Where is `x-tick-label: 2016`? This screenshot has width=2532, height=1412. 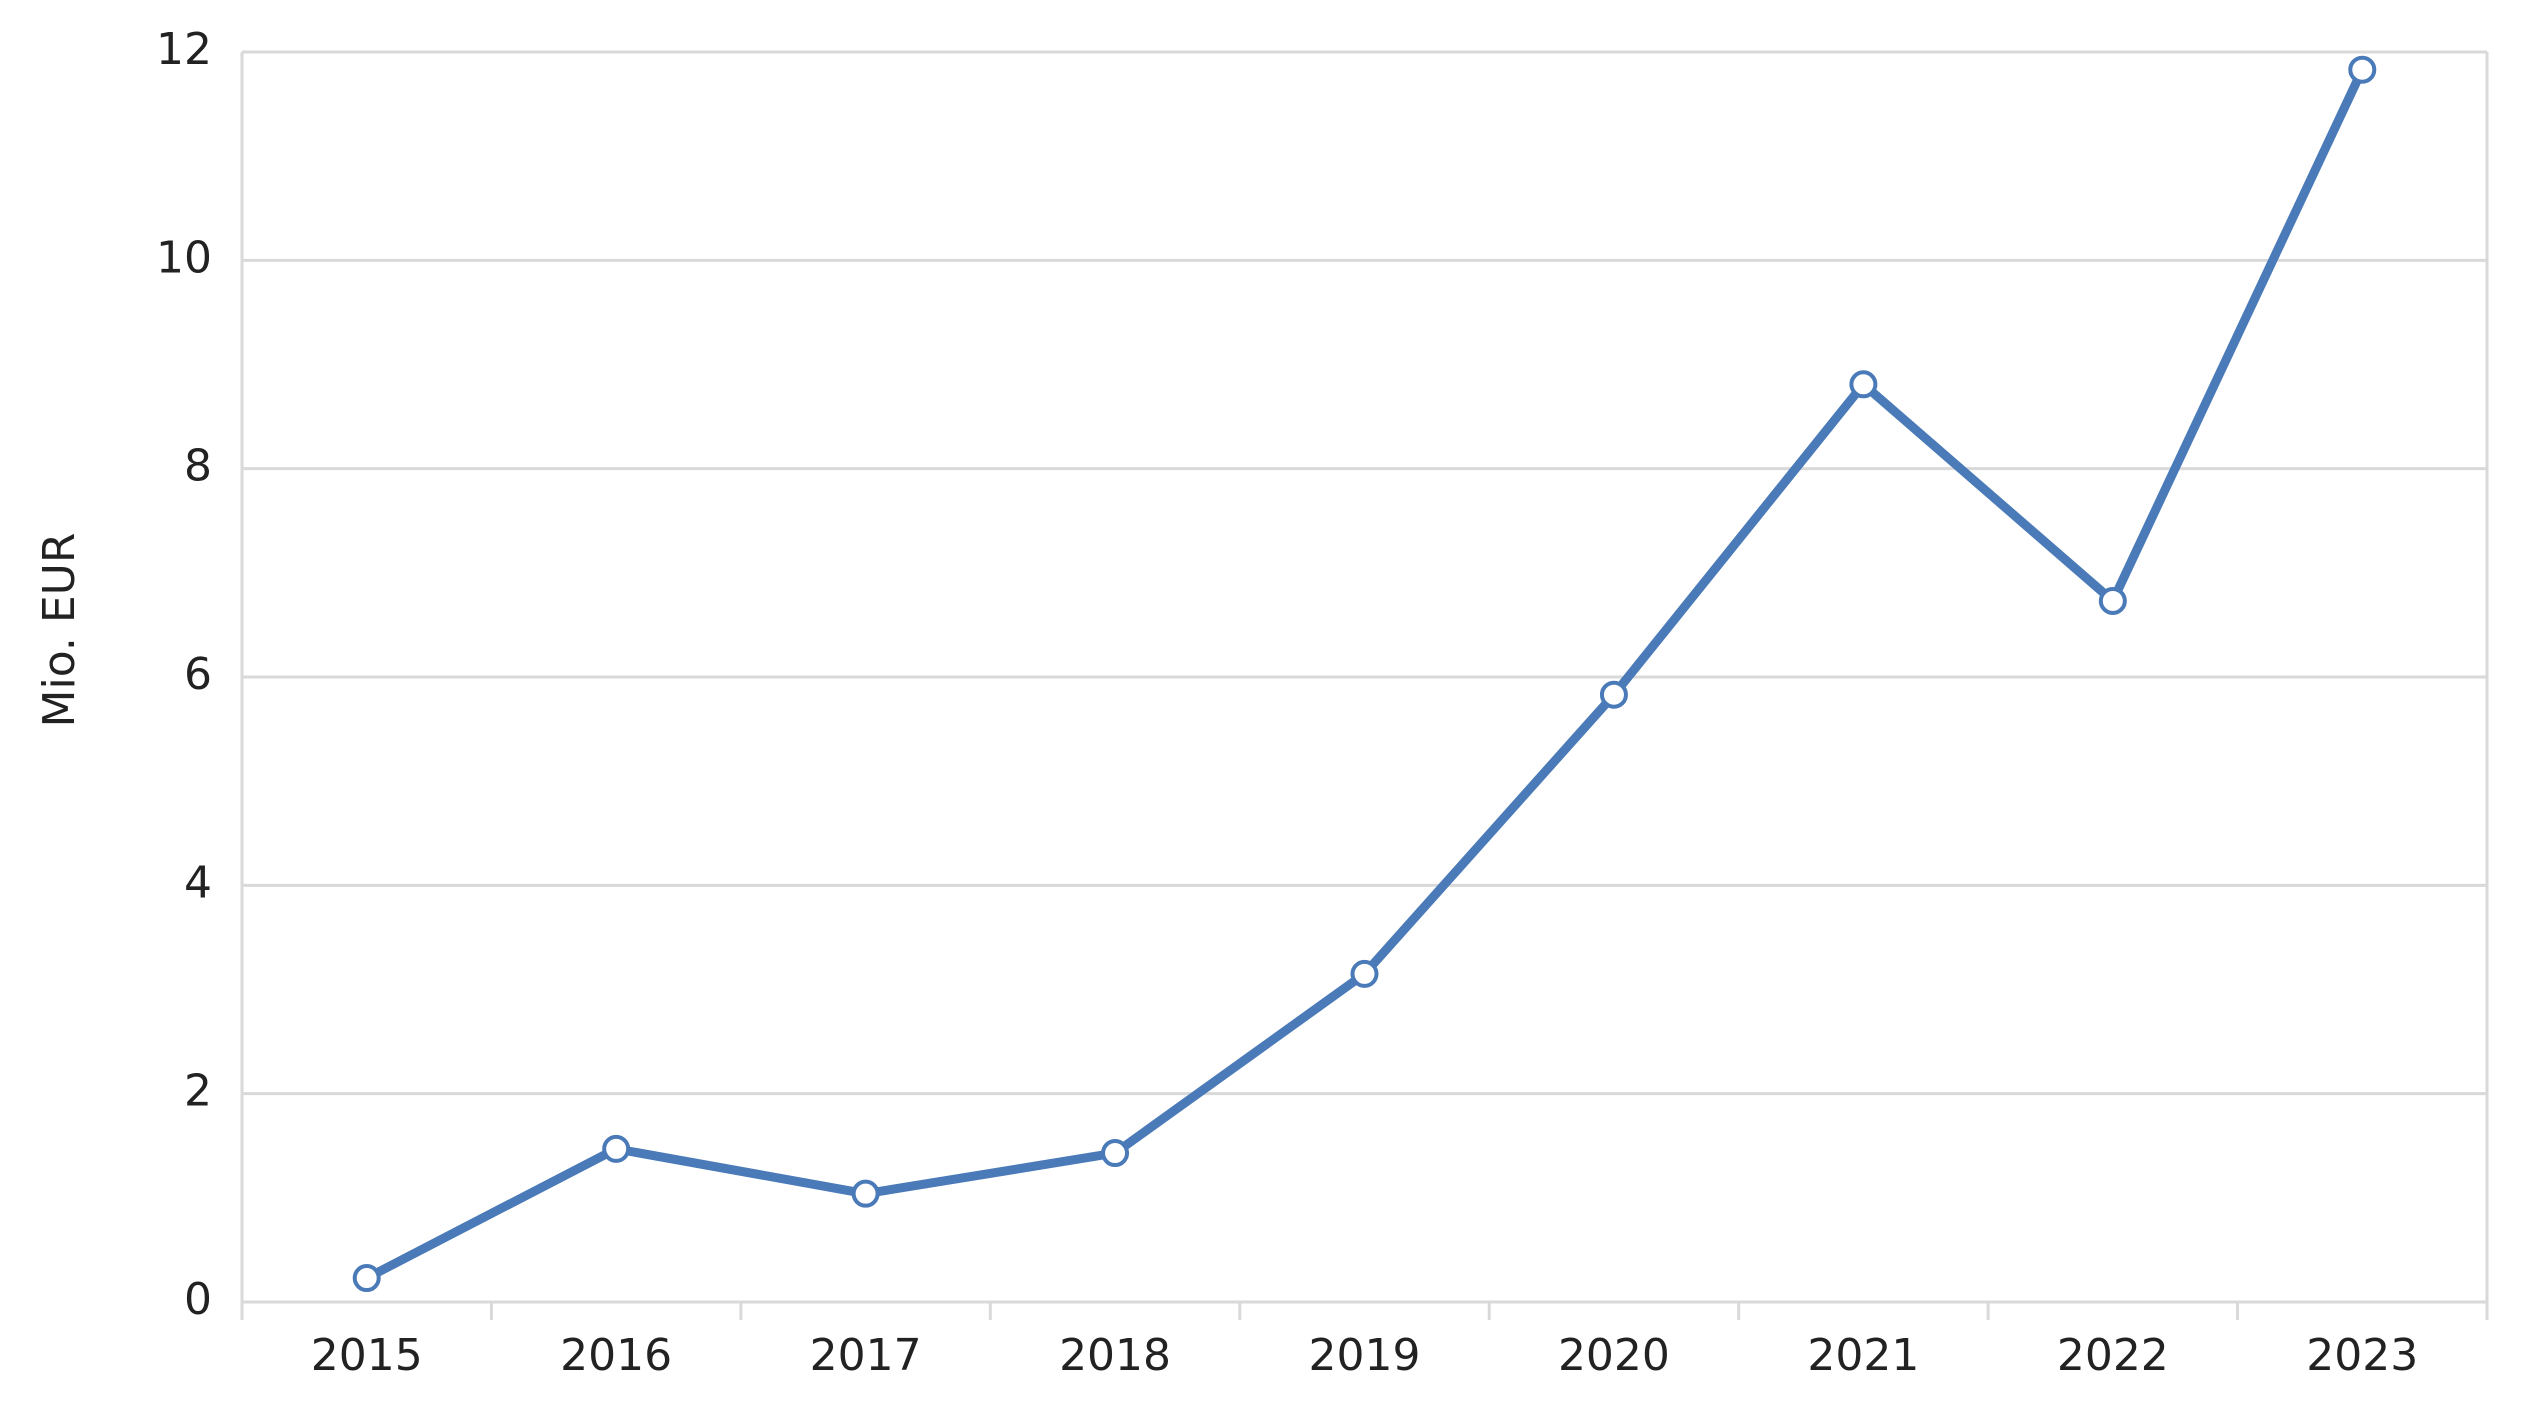
x-tick-label: 2016 is located at coordinates (616, 1355).